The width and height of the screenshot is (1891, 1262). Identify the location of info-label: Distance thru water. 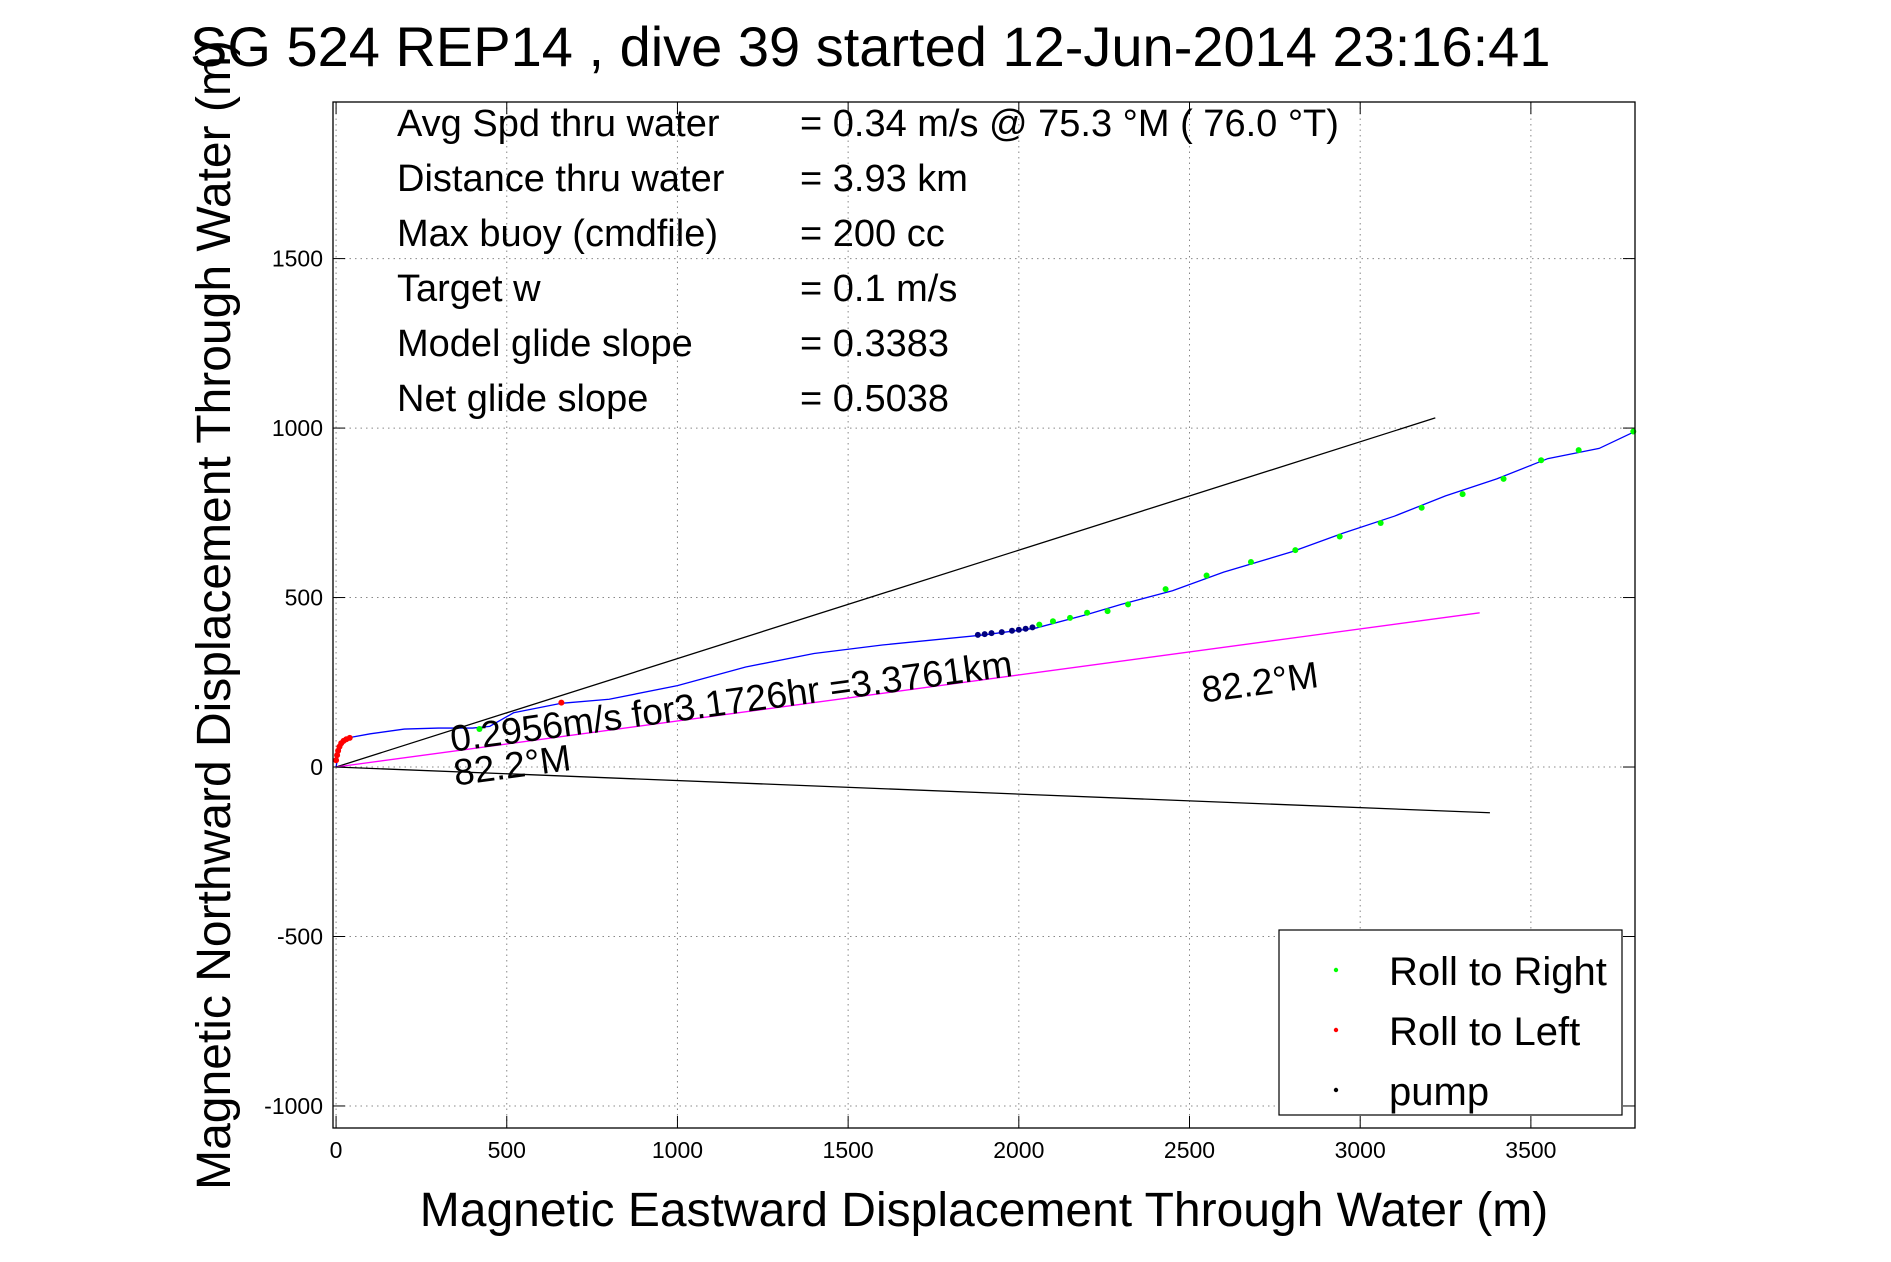
(561, 179).